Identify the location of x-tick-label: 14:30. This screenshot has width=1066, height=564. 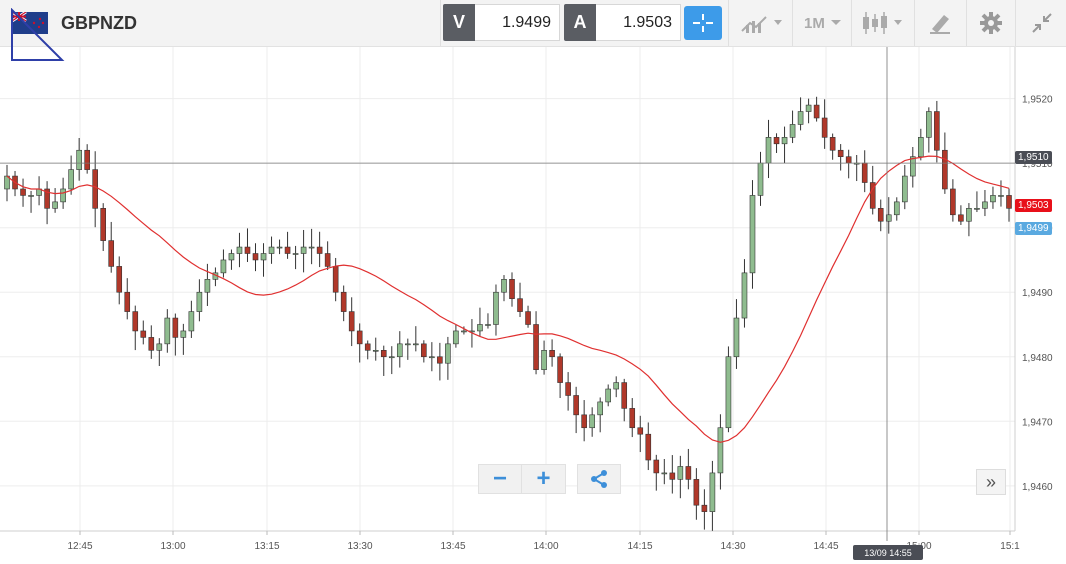
(732, 546).